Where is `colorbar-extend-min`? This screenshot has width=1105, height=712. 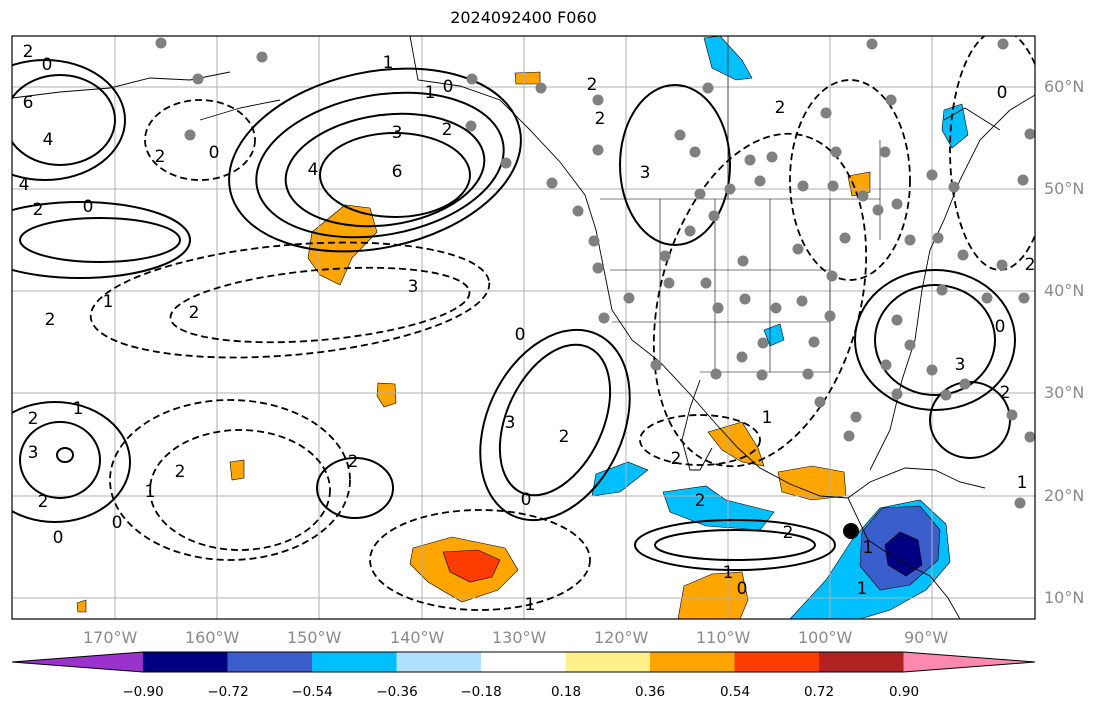 colorbar-extend-min is located at coordinates (77, 662).